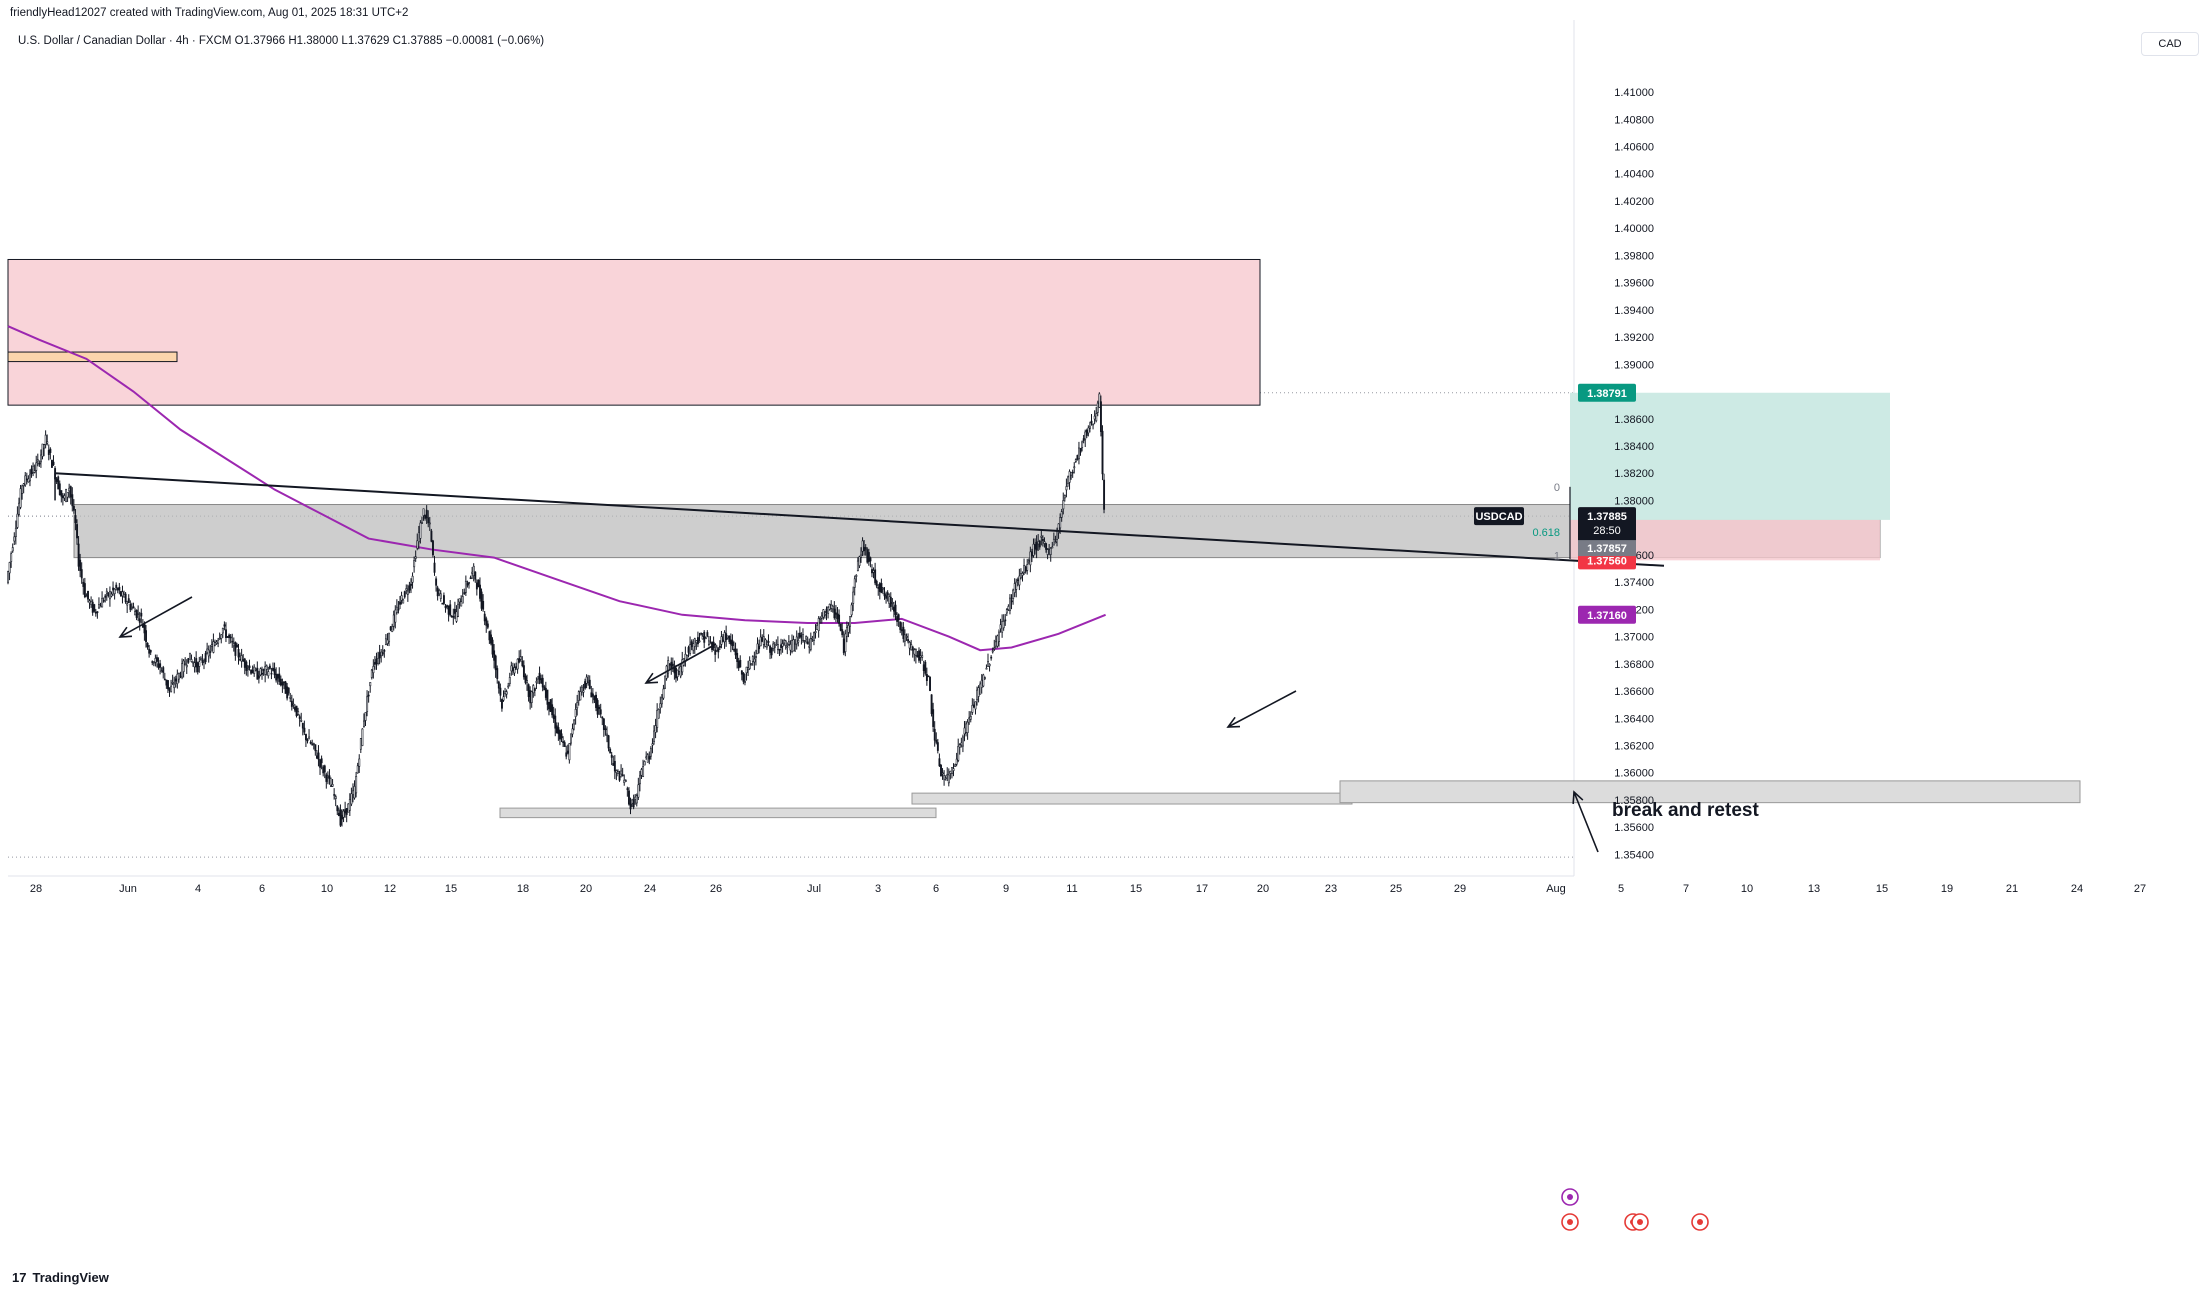  Describe the element at coordinates (1634, 175) in the screenshot. I see `price-tick-label: 1.40400` at that location.